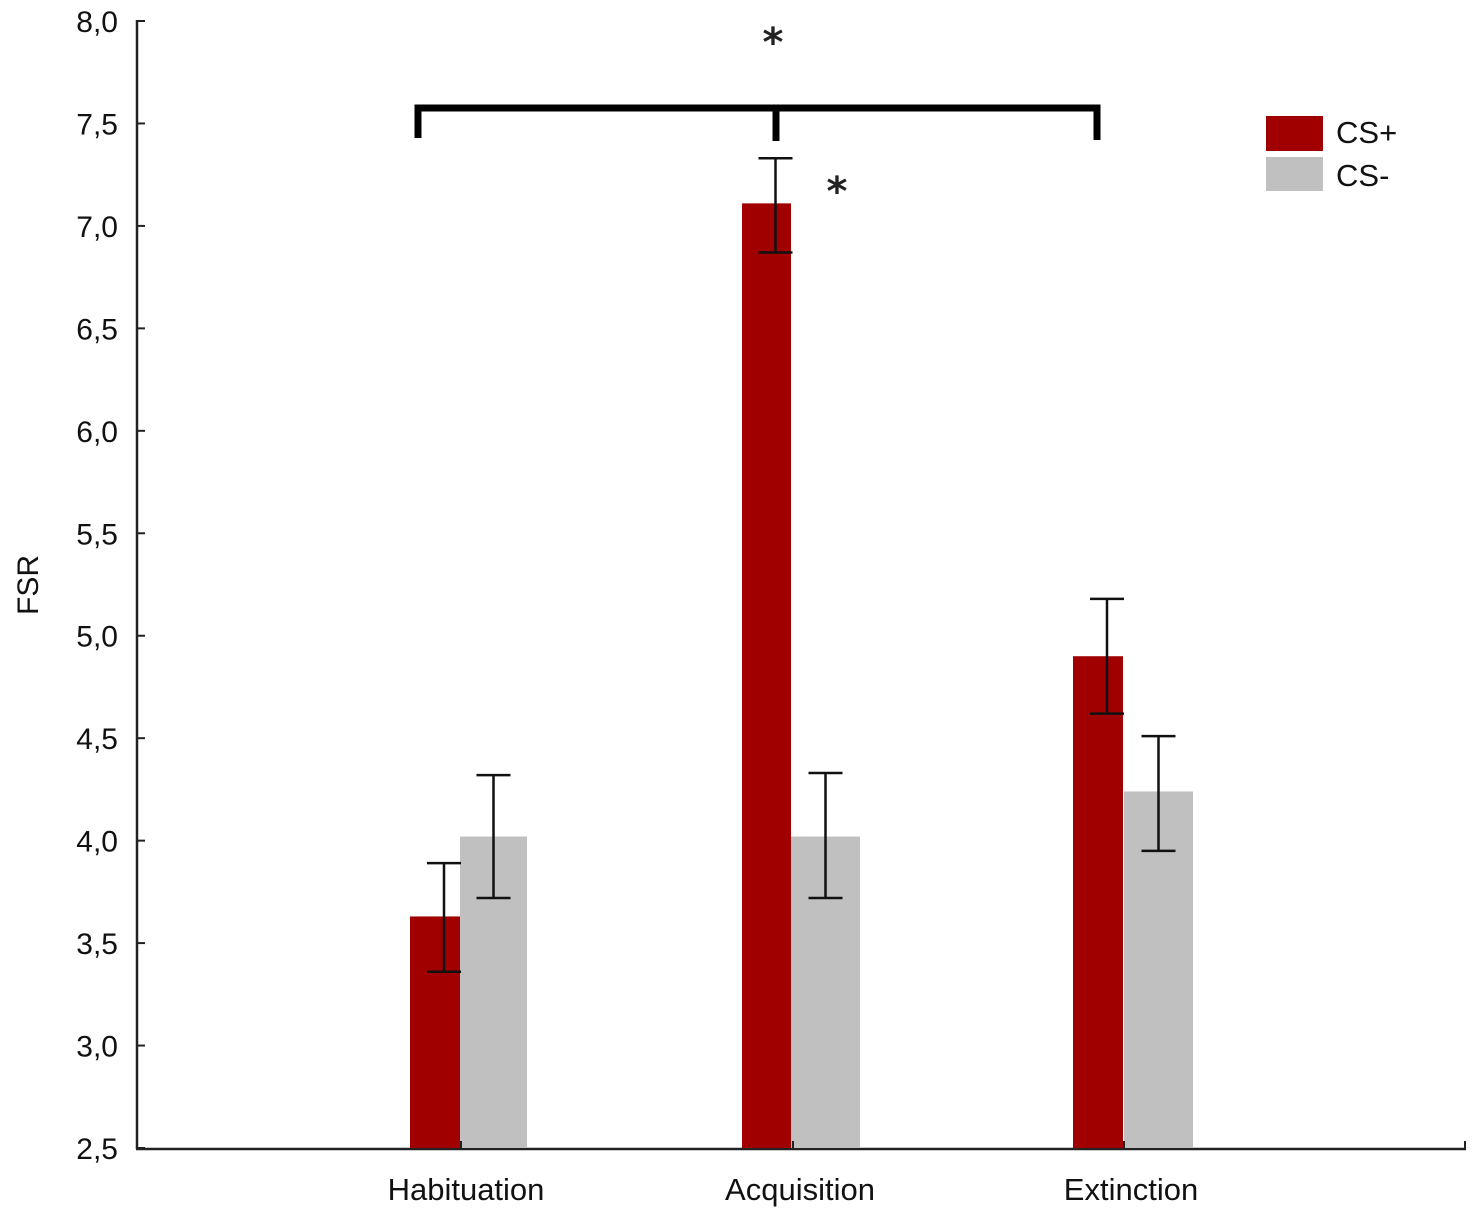  What do you see at coordinates (28, 585) in the screenshot?
I see `y-axis-title: FSR` at bounding box center [28, 585].